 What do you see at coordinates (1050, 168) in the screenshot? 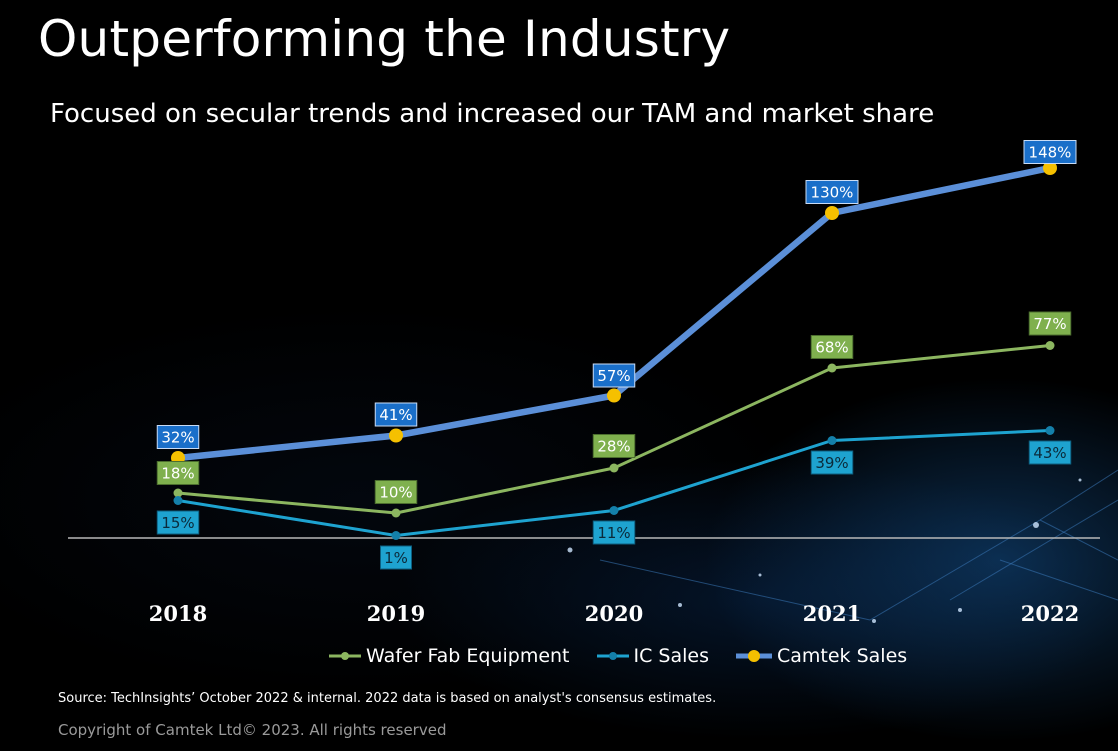
I see `data-point-camtek-2022` at bounding box center [1050, 168].